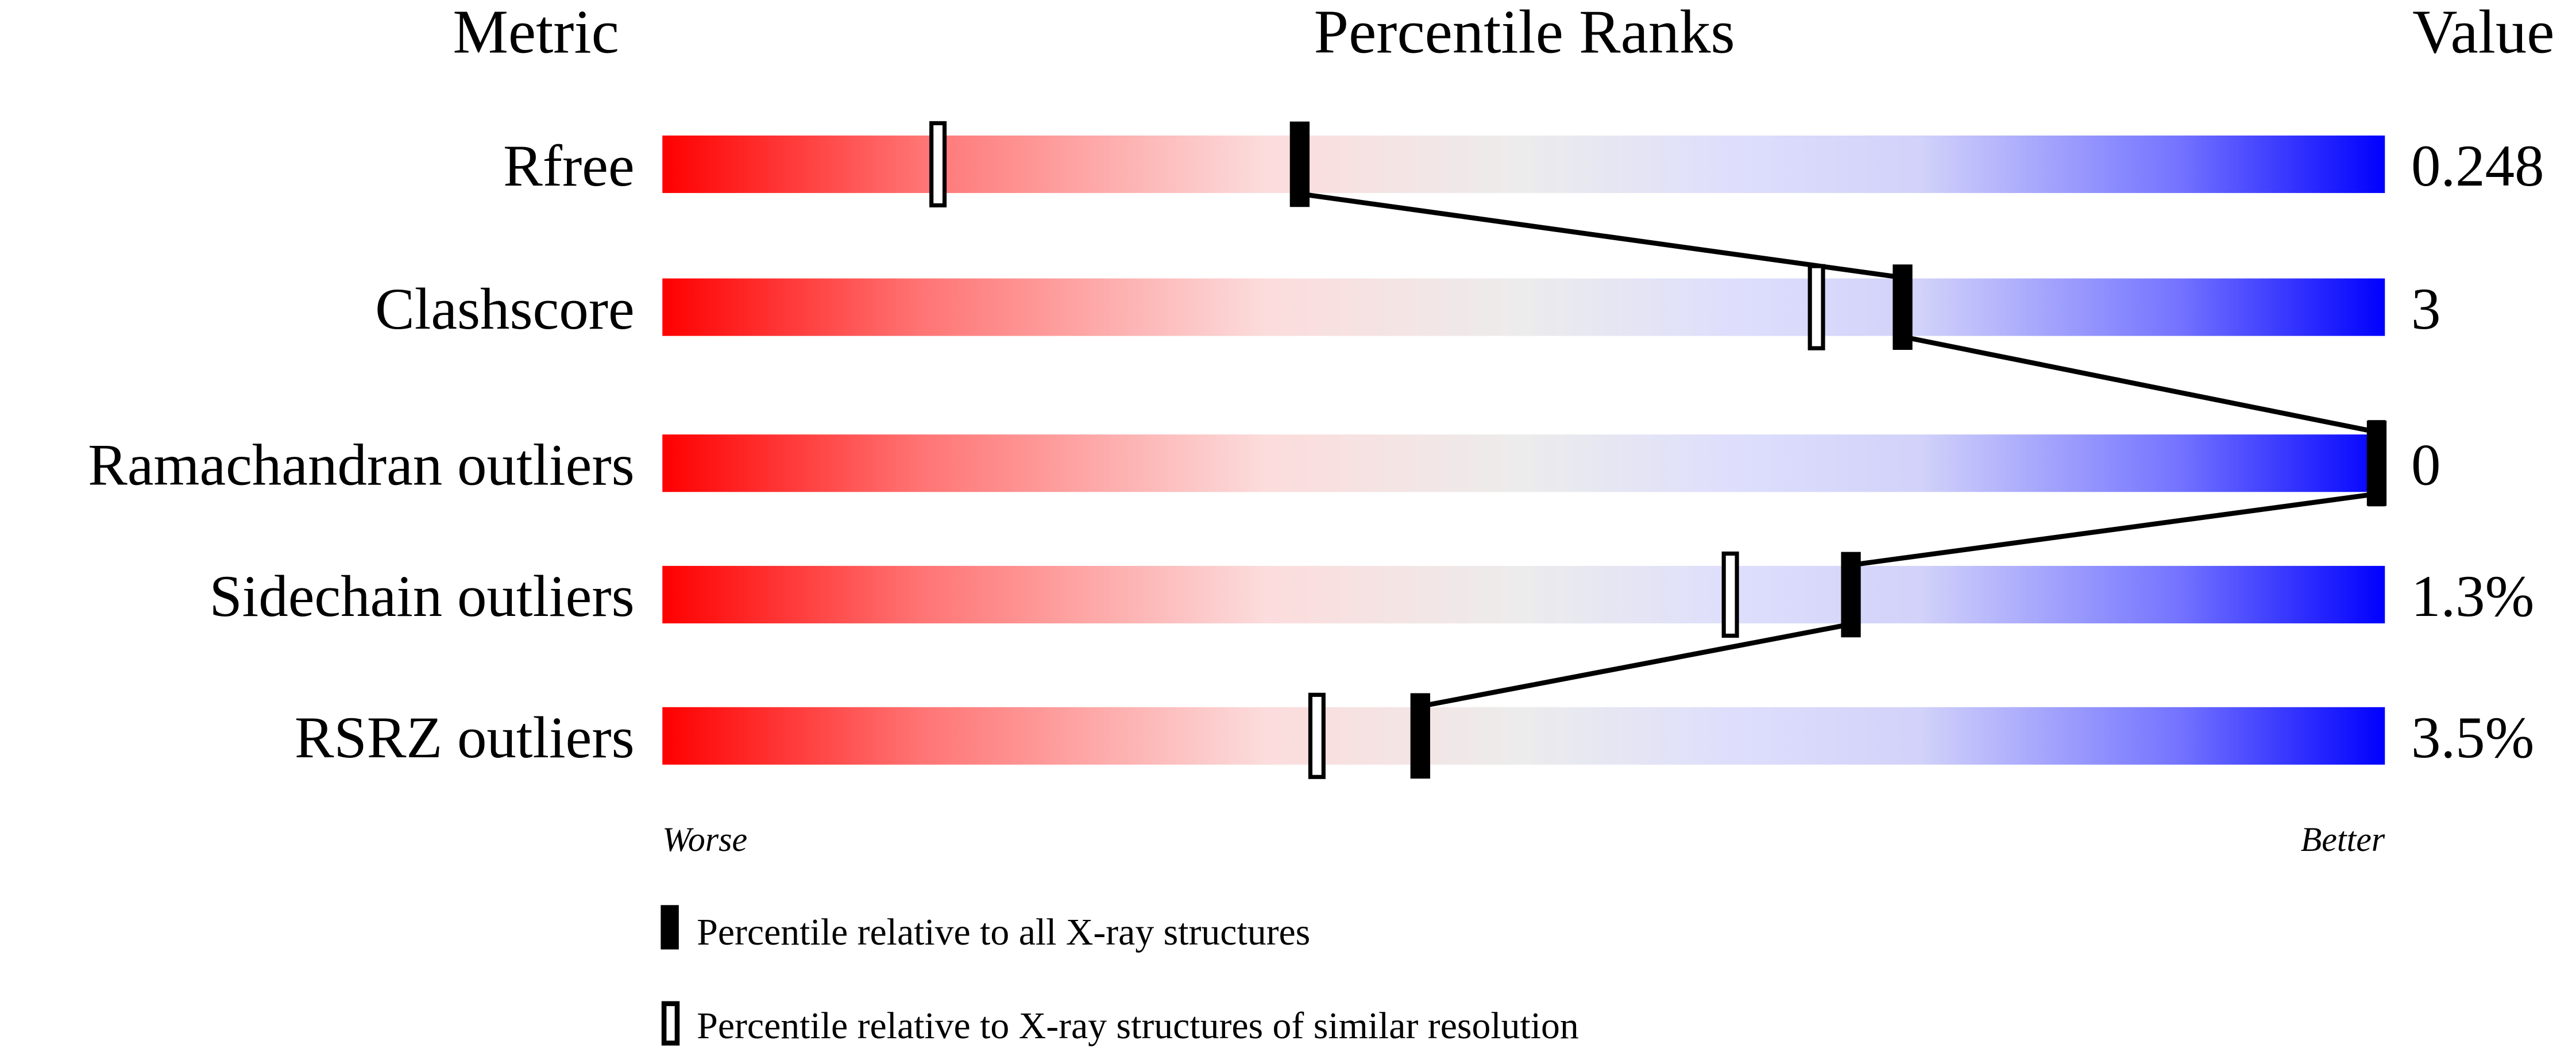 Image resolution: width=2576 pixels, height=1048 pixels. Describe the element at coordinates (536, 33) in the screenshot. I see `header-metric: Metric` at that location.